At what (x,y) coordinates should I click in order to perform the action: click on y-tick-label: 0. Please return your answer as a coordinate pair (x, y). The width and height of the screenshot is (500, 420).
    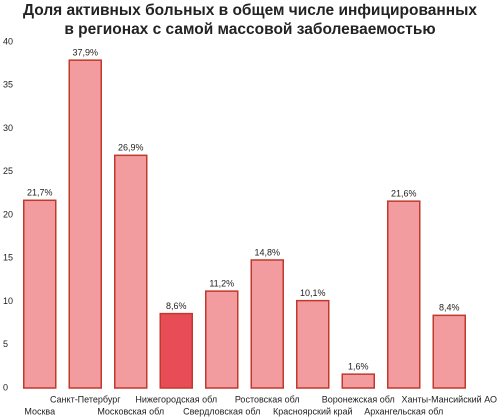
    Looking at the image, I should click on (5, 387).